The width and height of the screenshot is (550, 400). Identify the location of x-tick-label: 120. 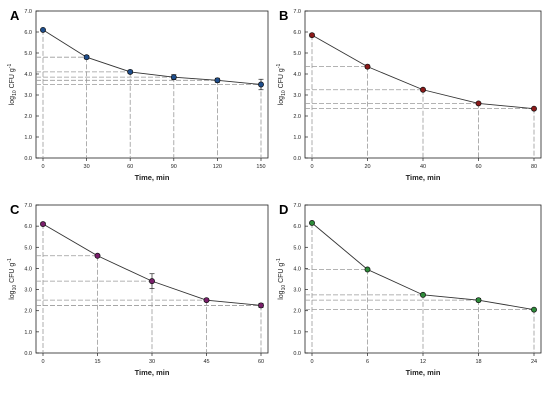
(217, 167).